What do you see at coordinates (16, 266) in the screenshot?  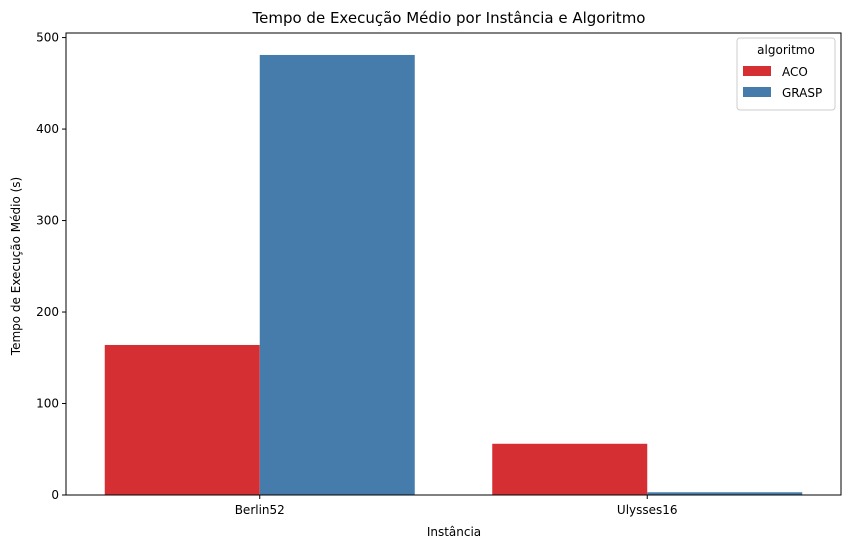 I see `y-axis-label: Tempo de Execução Médio (s)` at bounding box center [16, 266].